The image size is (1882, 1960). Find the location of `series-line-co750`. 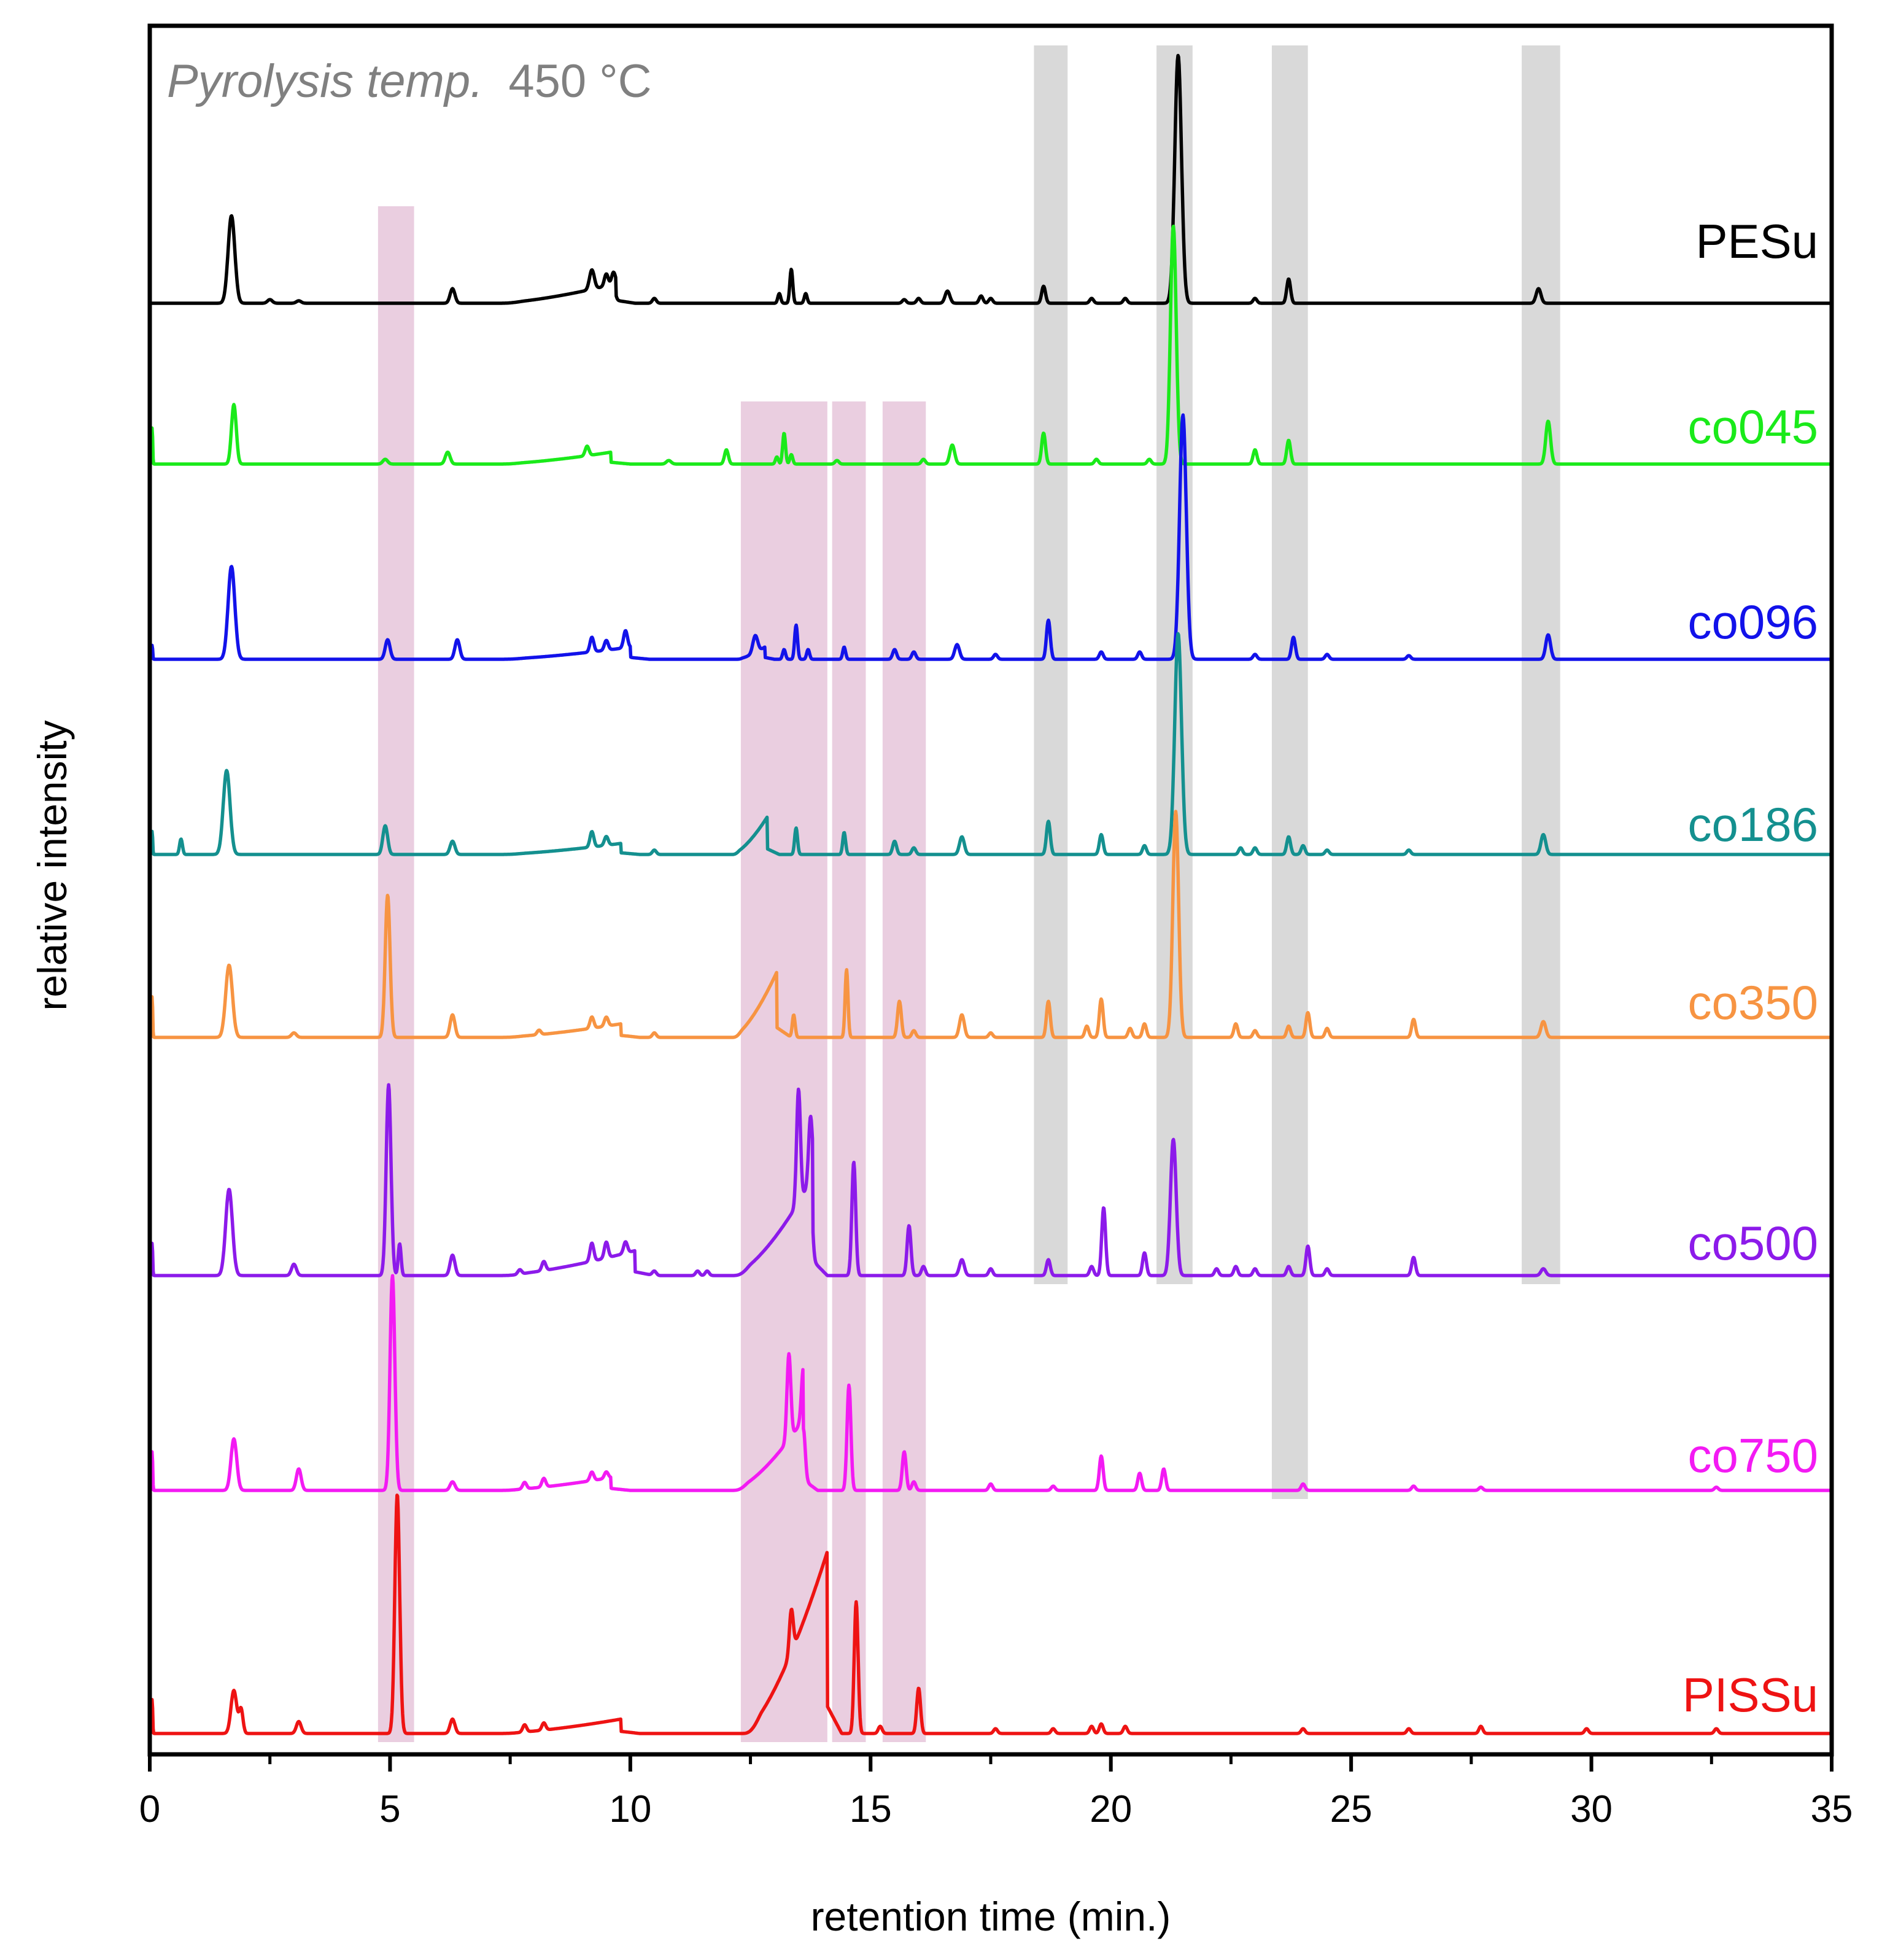

series-line-co750 is located at coordinates (991, 1383).